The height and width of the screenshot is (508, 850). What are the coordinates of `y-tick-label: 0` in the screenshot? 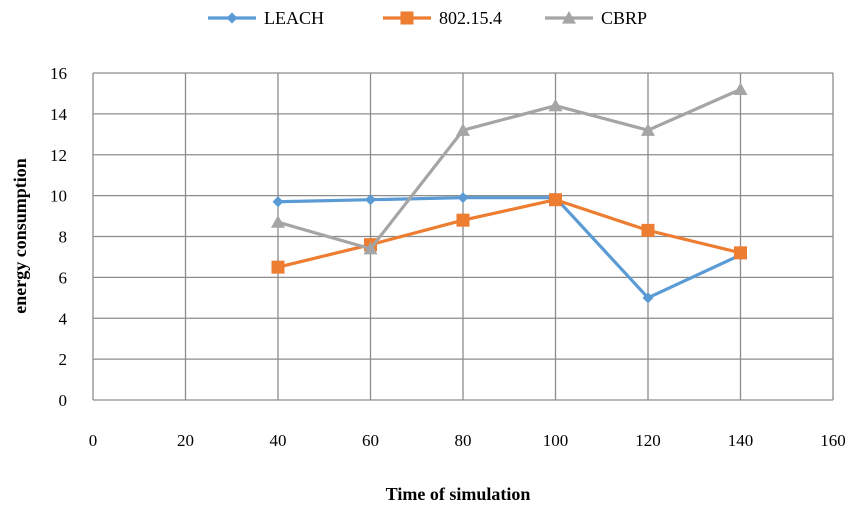 It's located at (63, 400).